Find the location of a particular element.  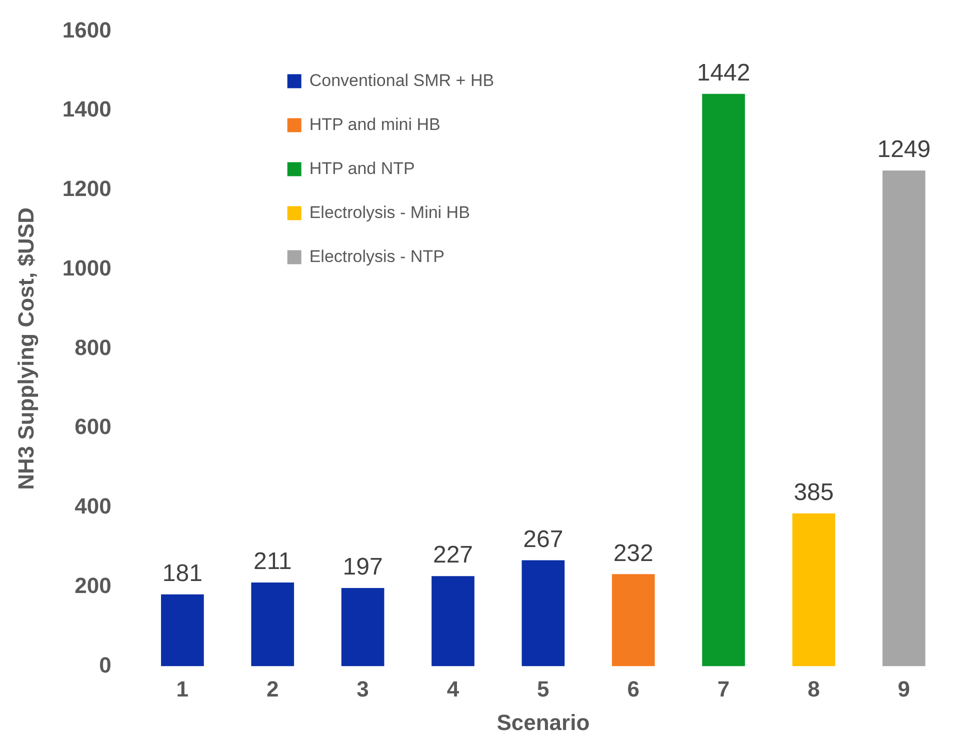

y-tick-label: 400 is located at coordinates (93, 506).